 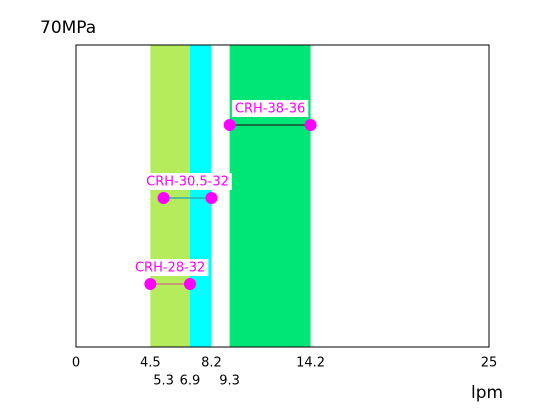 I want to click on series-label: CRH-28-32, so click(x=170, y=268).